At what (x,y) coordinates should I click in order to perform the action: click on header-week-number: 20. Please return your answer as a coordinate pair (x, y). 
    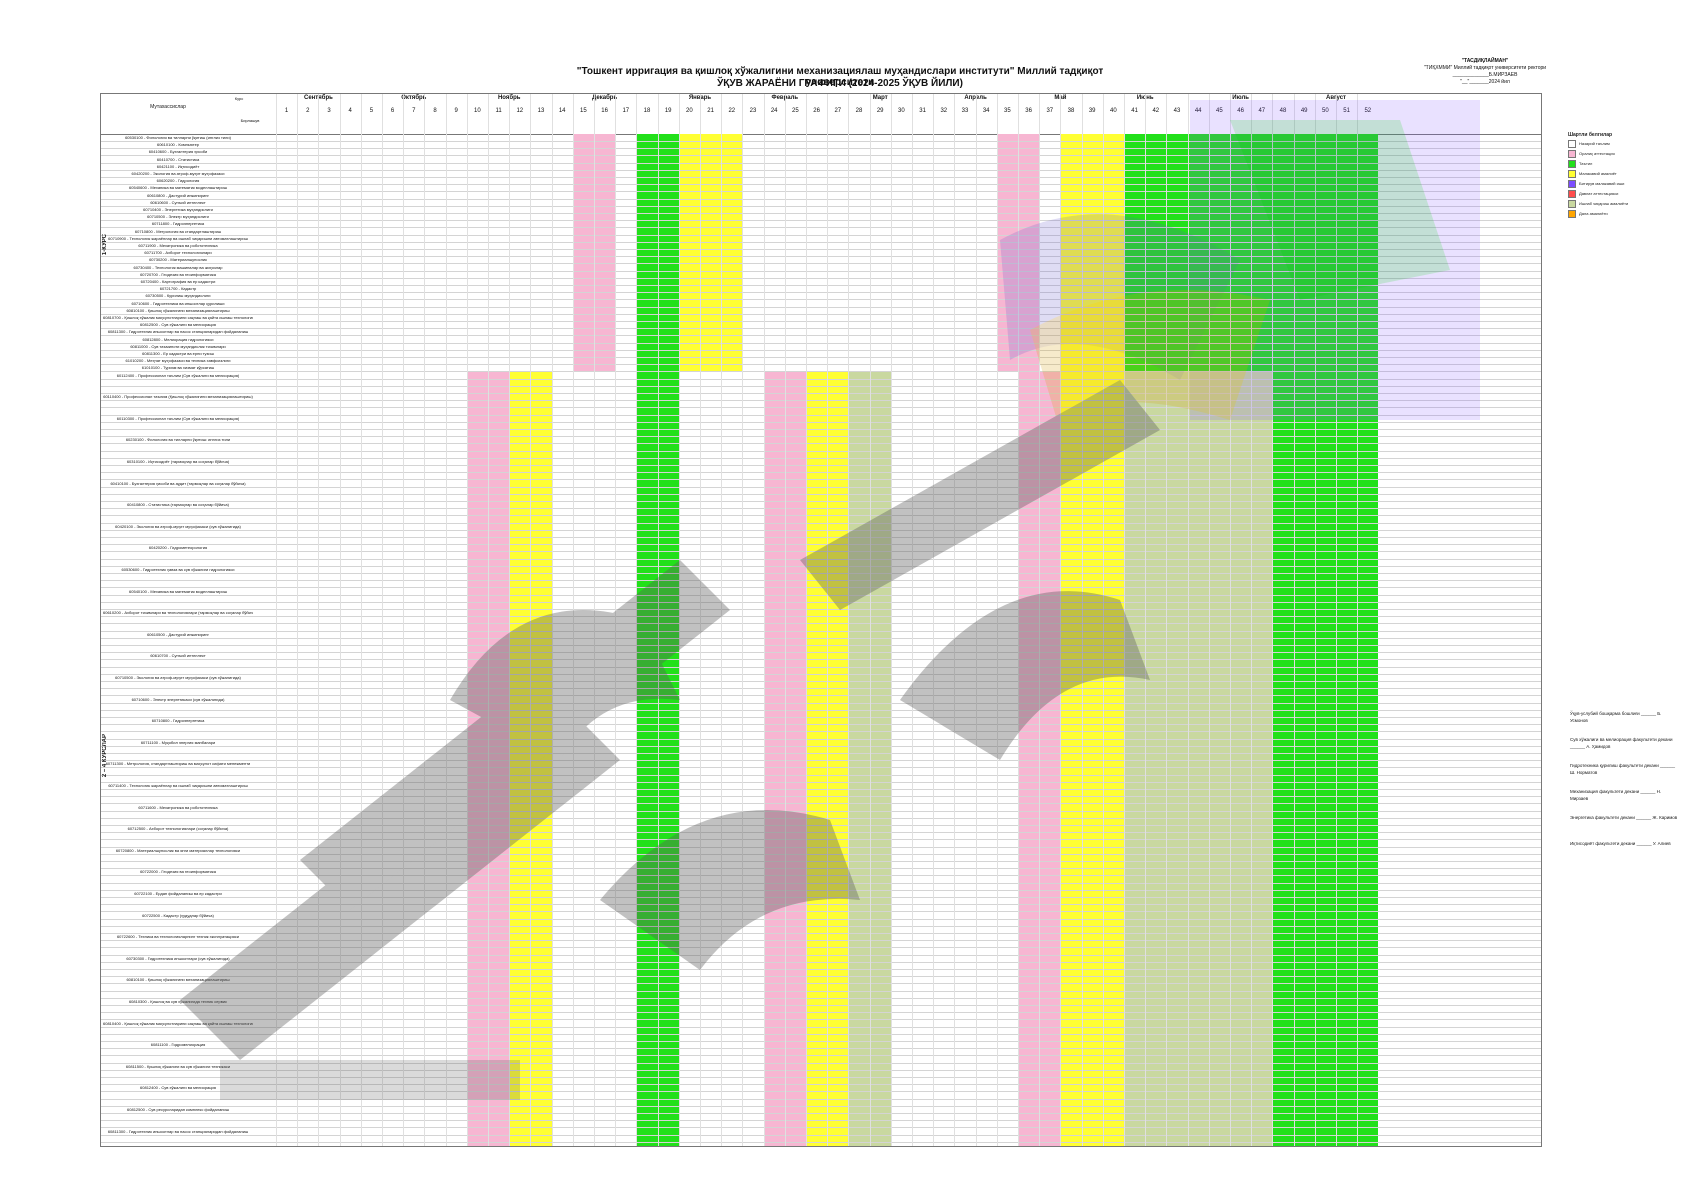
    Looking at the image, I should click on (689, 111).